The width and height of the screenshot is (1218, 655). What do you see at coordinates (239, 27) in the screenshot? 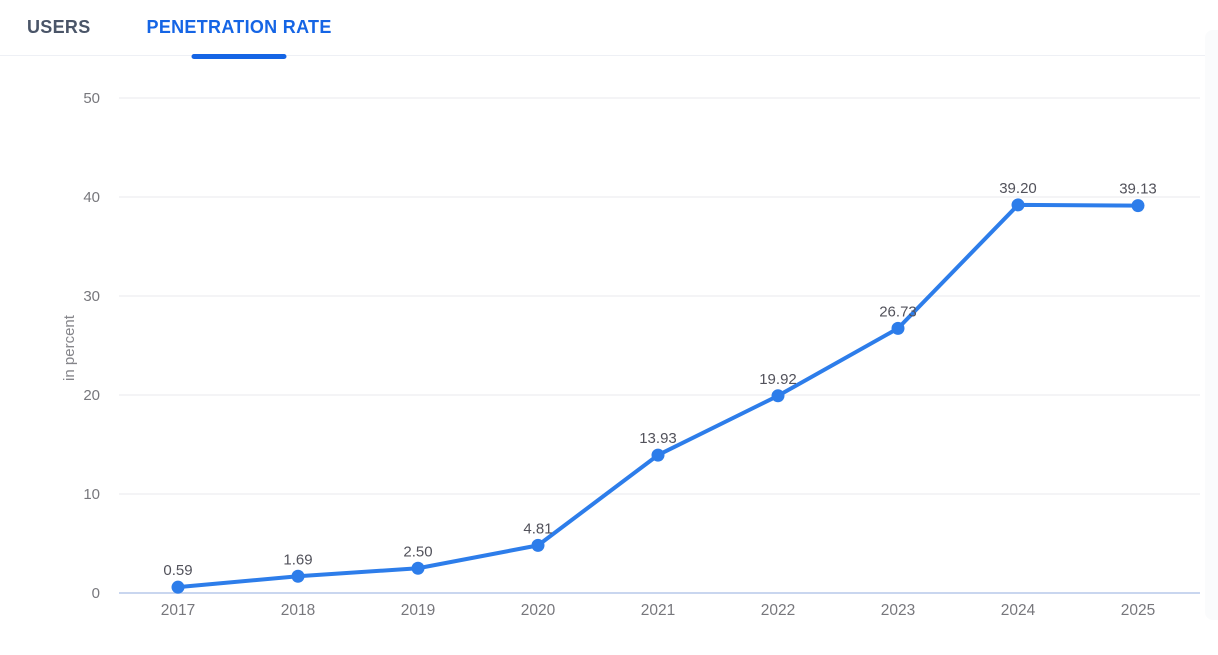
I see `tab-penetration-rate-label: PENETRATION RATE` at bounding box center [239, 27].